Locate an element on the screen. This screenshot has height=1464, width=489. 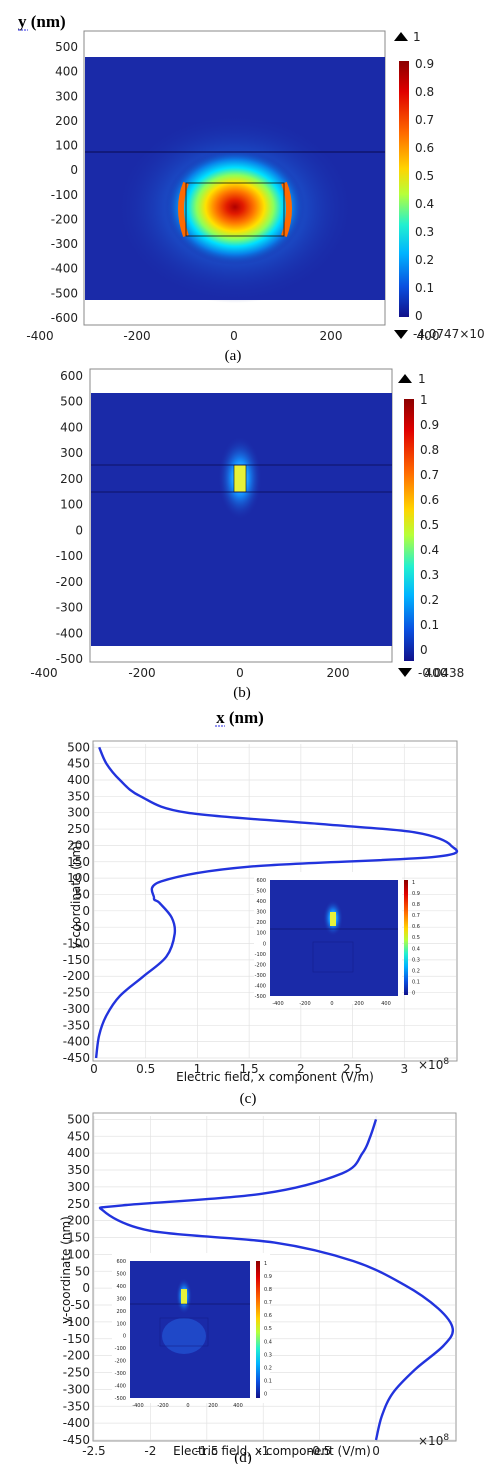
panel-b-colorbar-max: 1 is located at coordinates (422, 379).